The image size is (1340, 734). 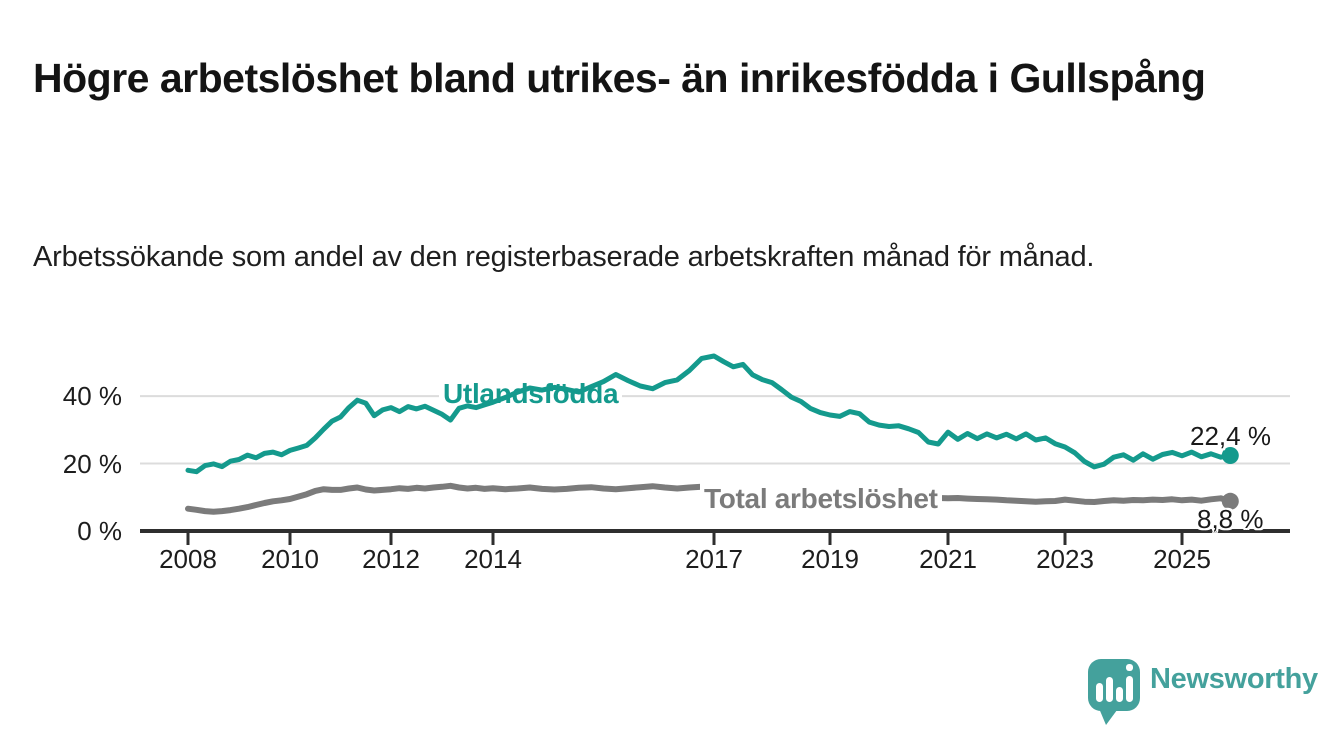 I want to click on y-axis-tick-label: 20 %, so click(x=92, y=463).